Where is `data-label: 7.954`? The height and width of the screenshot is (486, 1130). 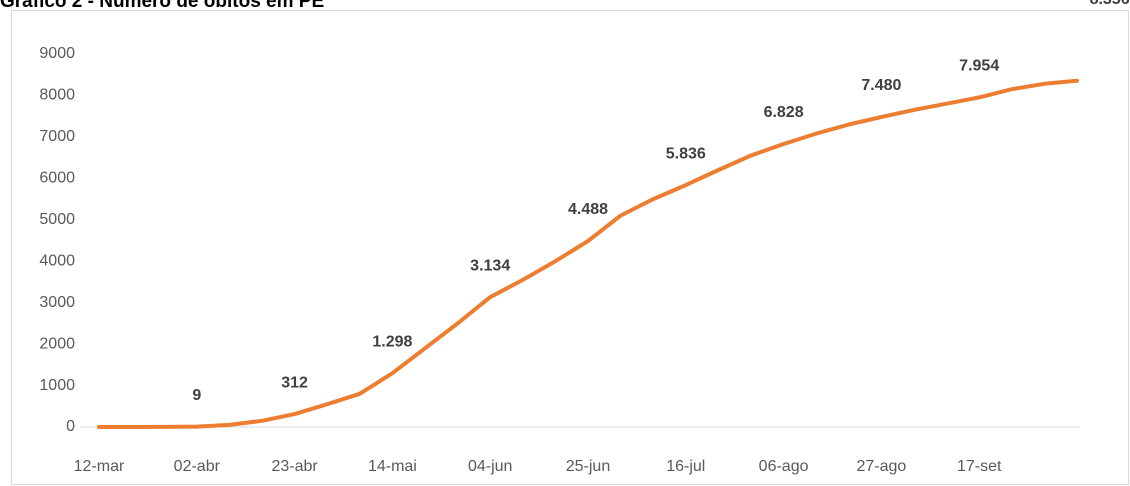 data-label: 7.954 is located at coordinates (979, 66).